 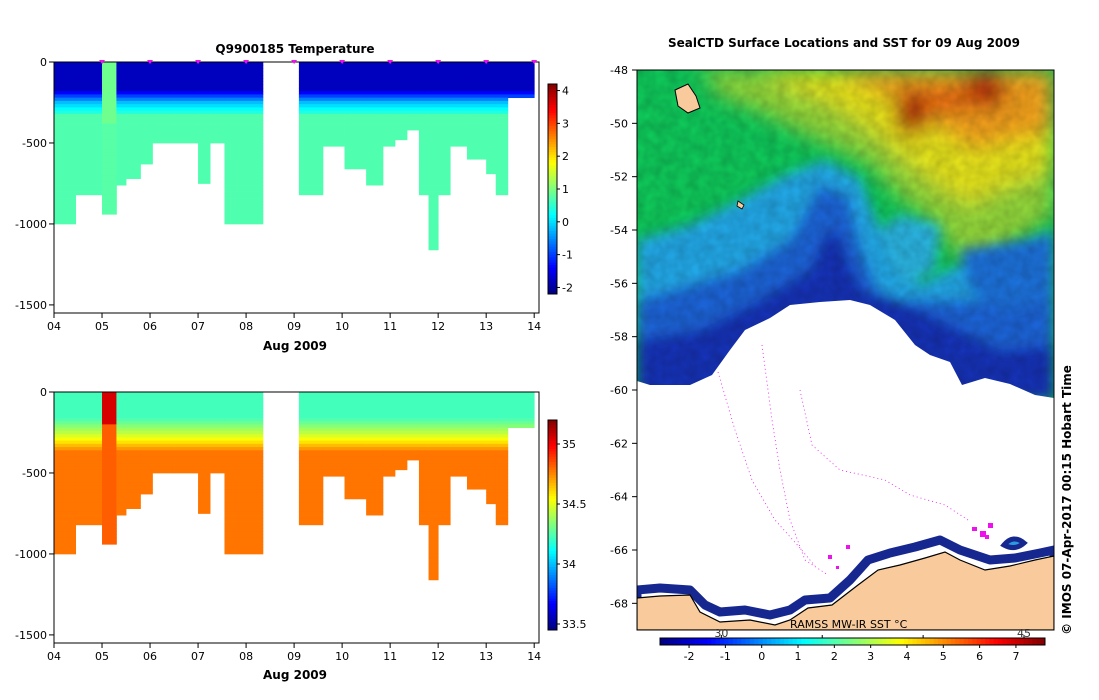 I want to click on celsius-tick-label: 5, so click(x=943, y=656).